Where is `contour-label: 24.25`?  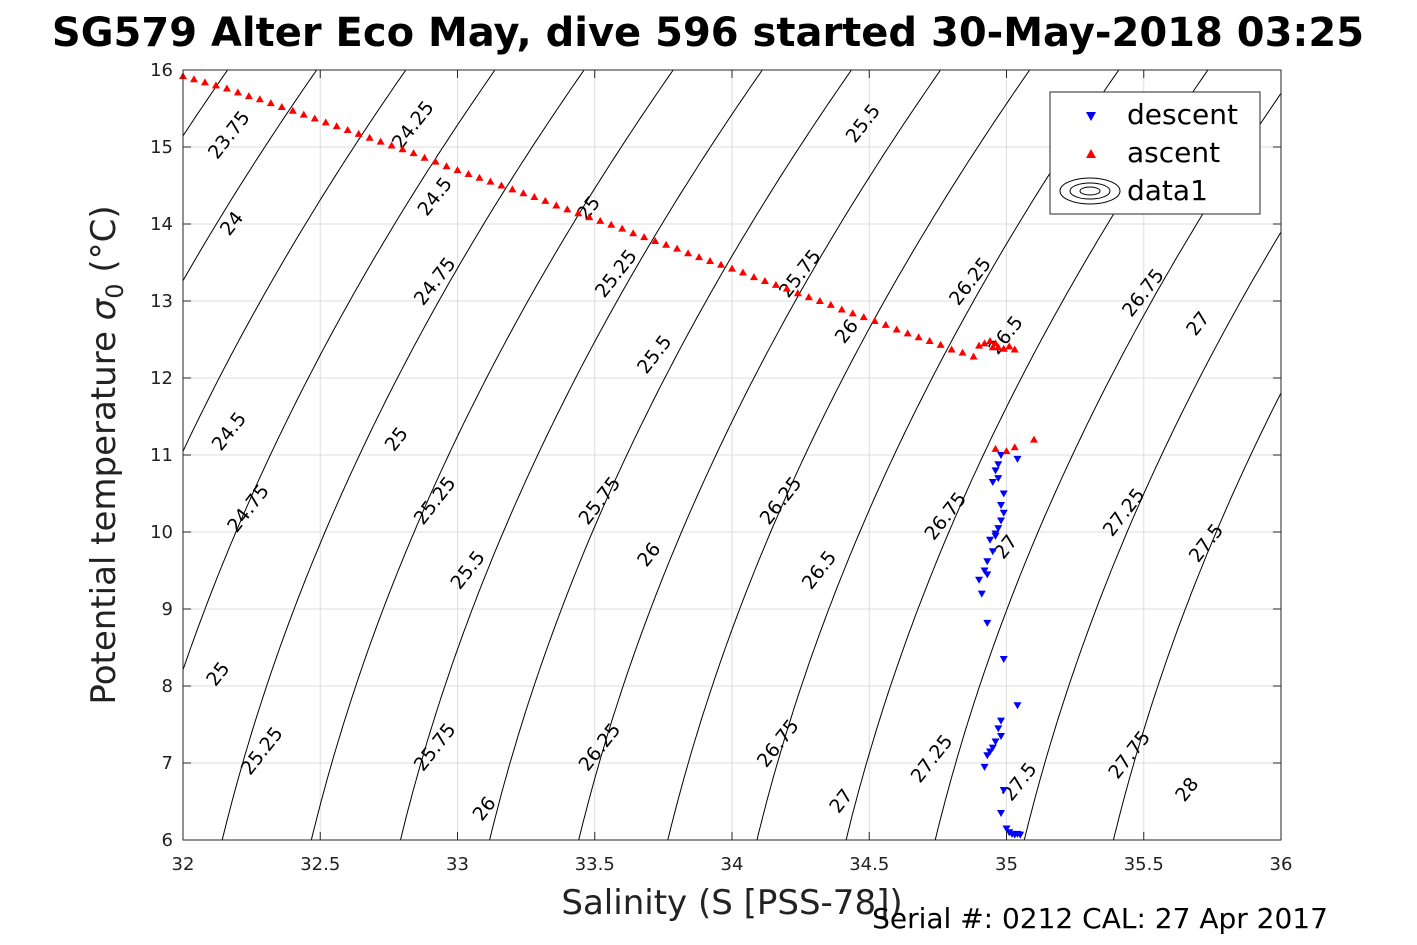 contour-label: 24.25 is located at coordinates (413, 125).